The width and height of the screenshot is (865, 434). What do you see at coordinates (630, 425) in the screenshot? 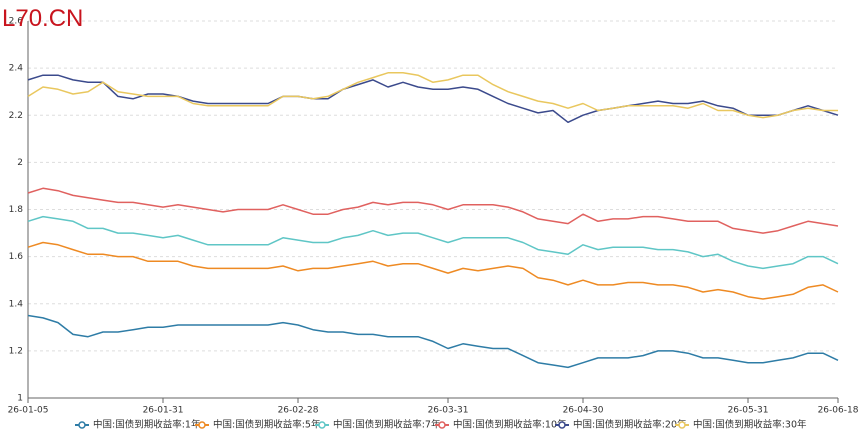
I see `legend-label: 中国:国债到期收益率:20年` at bounding box center [630, 425].